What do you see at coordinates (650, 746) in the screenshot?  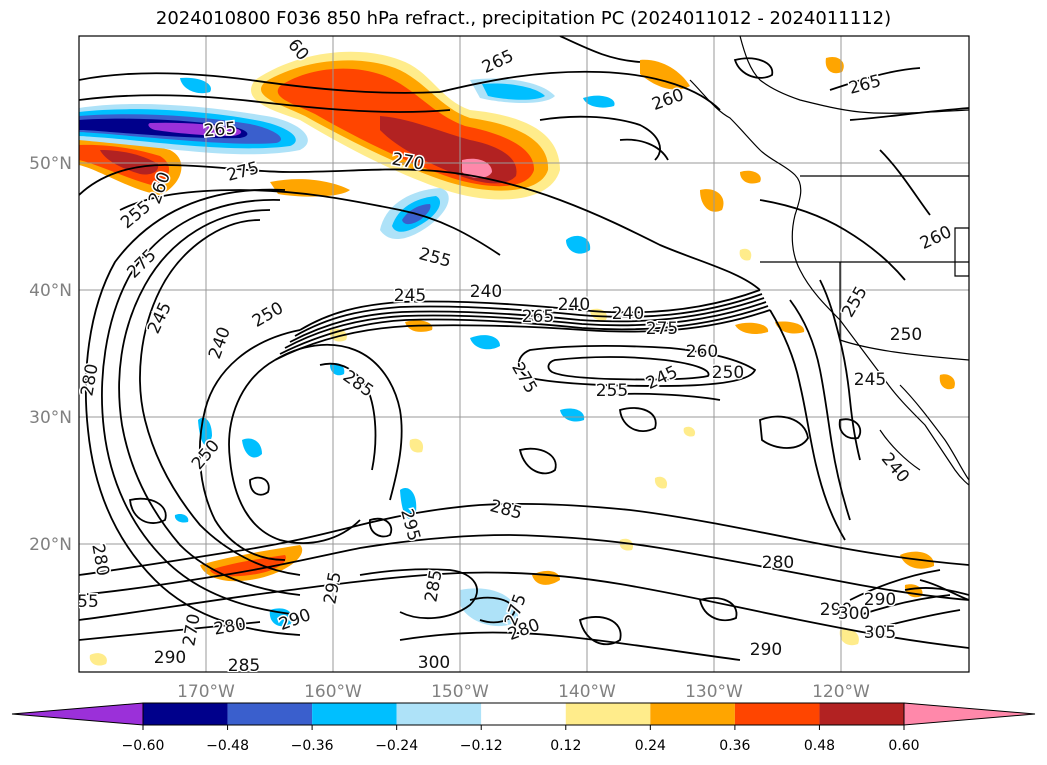 I see `colorbar-tick-label: 0.24` at bounding box center [650, 746].